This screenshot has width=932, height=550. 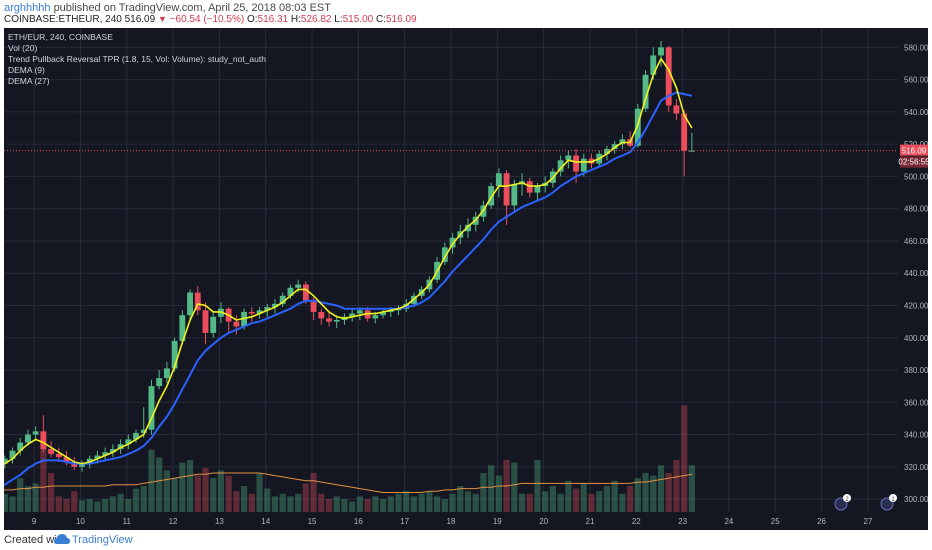 What do you see at coordinates (312, 521) in the screenshot?
I see `time-tick-label: 15` at bounding box center [312, 521].